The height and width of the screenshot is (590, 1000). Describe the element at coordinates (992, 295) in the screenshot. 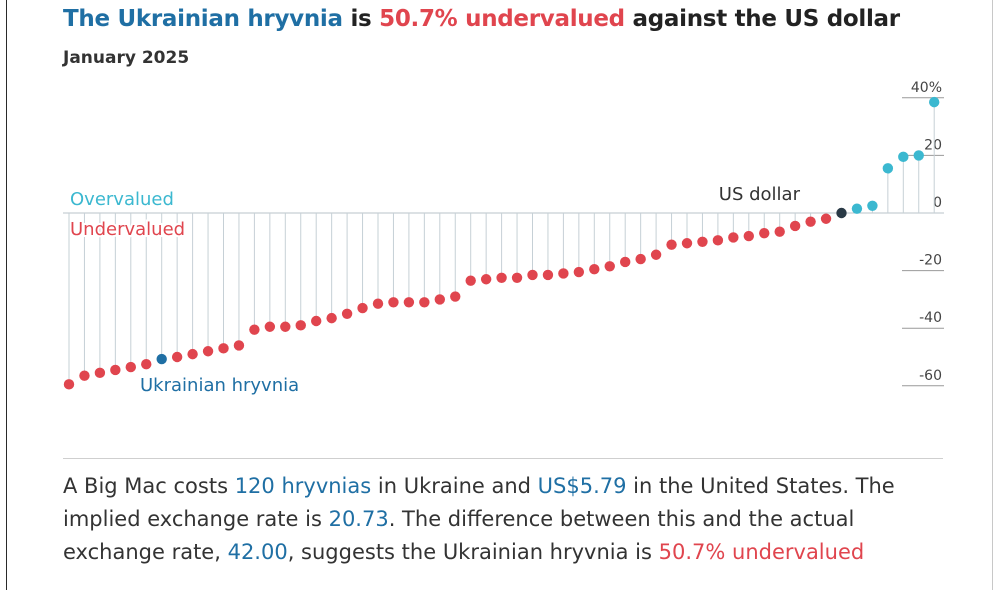

I see `frame-right-border` at that location.